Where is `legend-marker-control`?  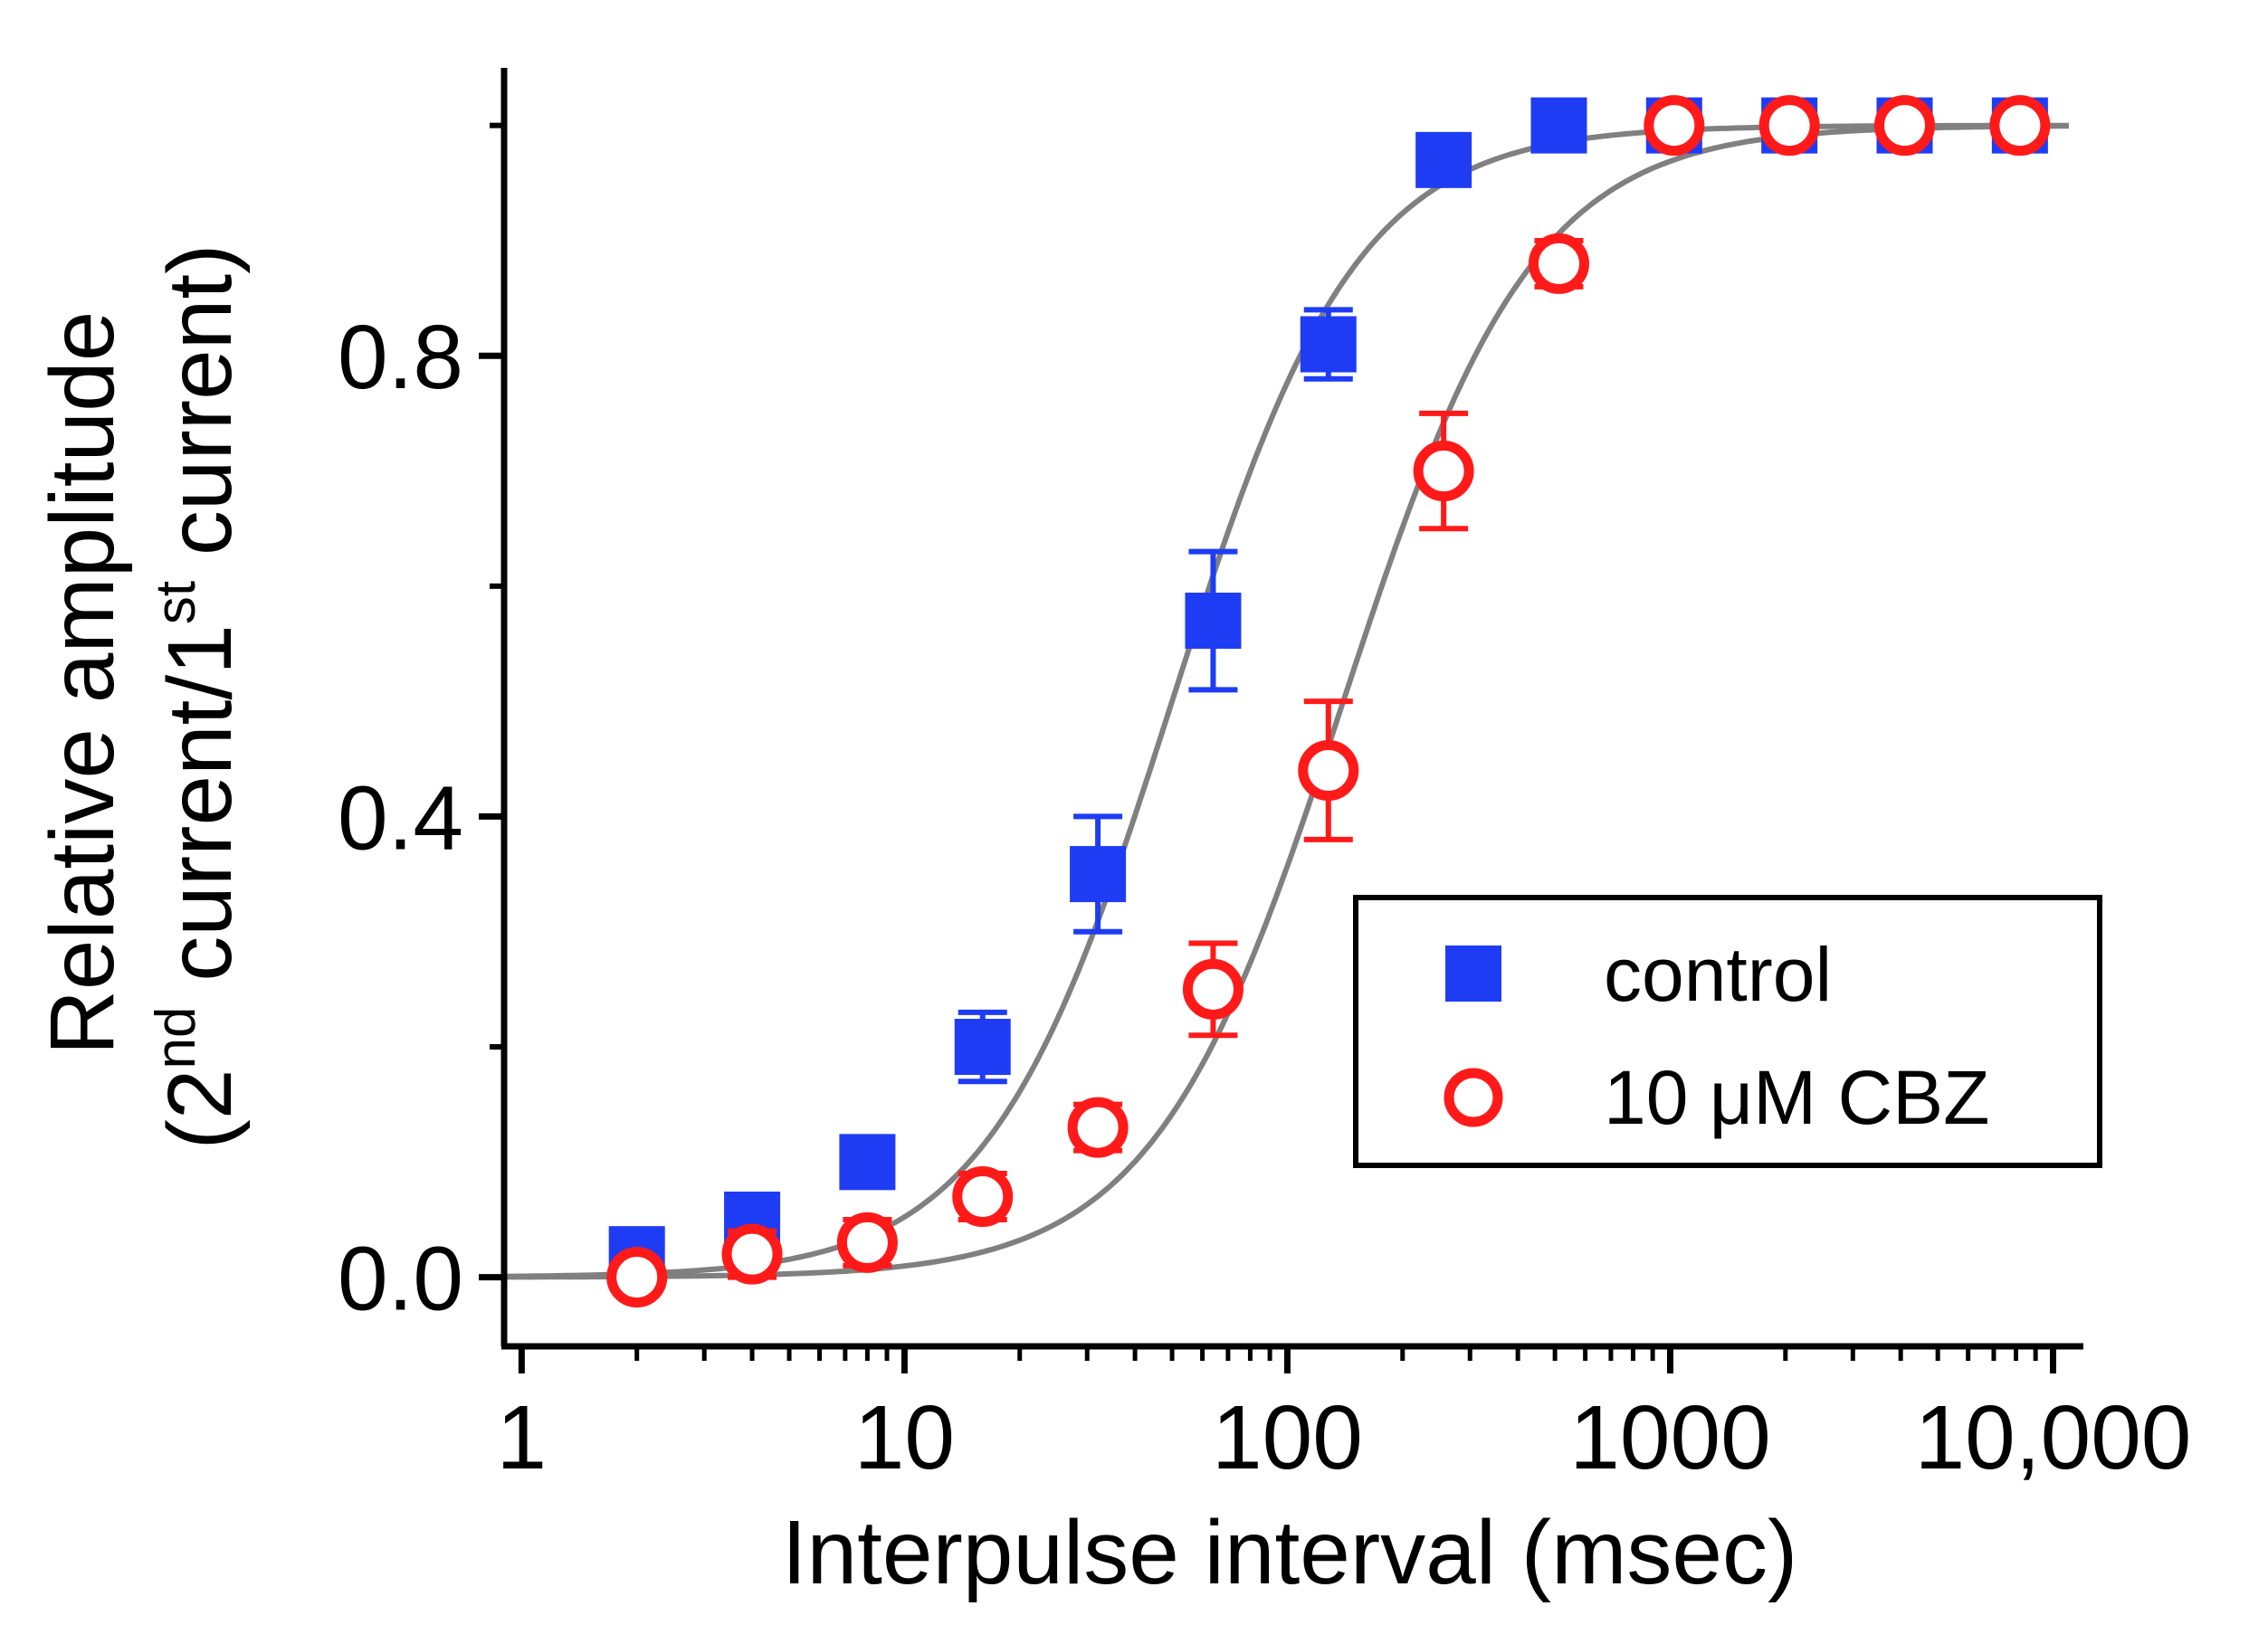 legend-marker-control is located at coordinates (1473, 974).